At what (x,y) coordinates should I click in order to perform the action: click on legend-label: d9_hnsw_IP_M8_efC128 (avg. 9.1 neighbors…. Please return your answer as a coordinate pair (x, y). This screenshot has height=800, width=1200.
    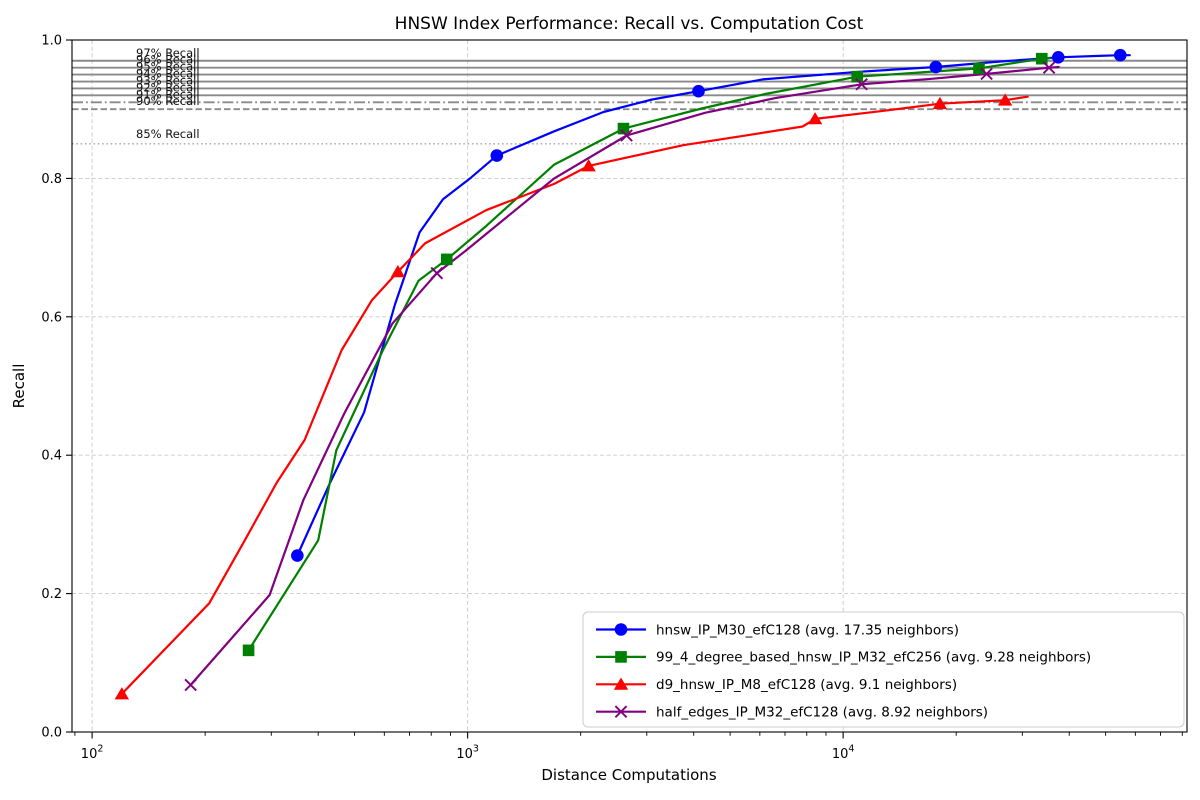
    Looking at the image, I should click on (806, 685).